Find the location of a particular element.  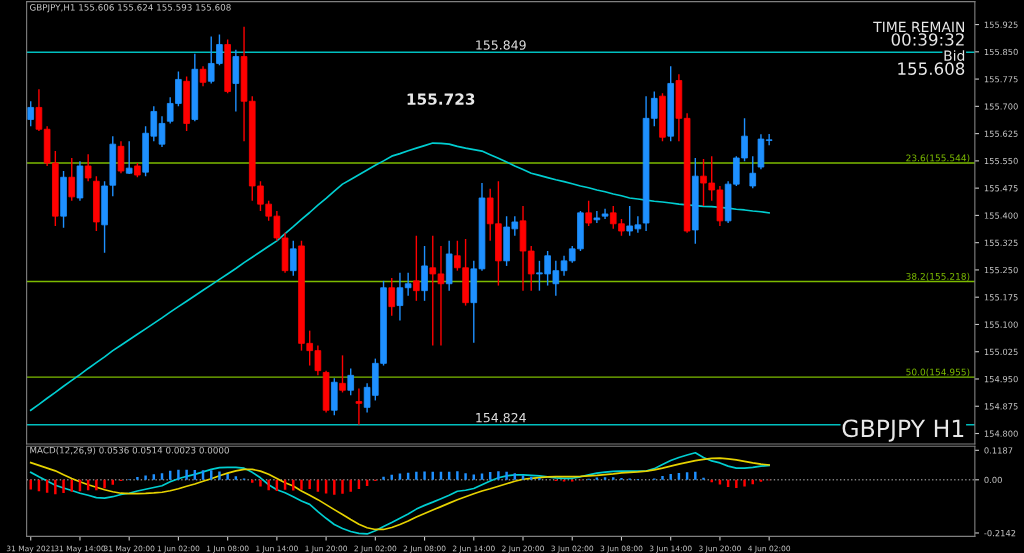

y-tick-label: 0.00 is located at coordinates (993, 480).